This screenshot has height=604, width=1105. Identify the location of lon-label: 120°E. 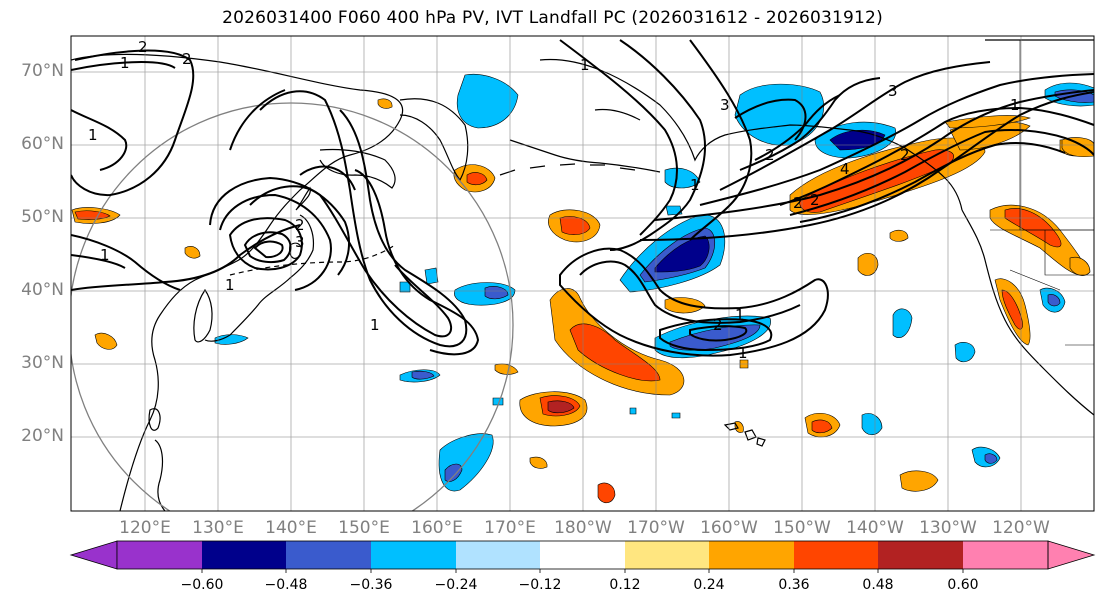
(145, 528).